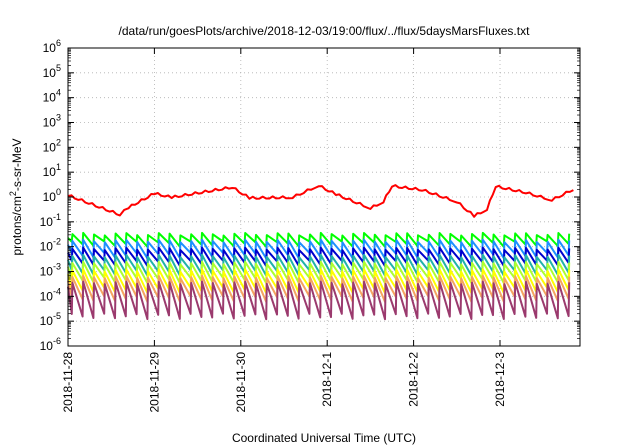 The width and height of the screenshot is (640, 448). Describe the element at coordinates (154, 382) in the screenshot. I see `x-tick-label: 2018-11-29` at that location.